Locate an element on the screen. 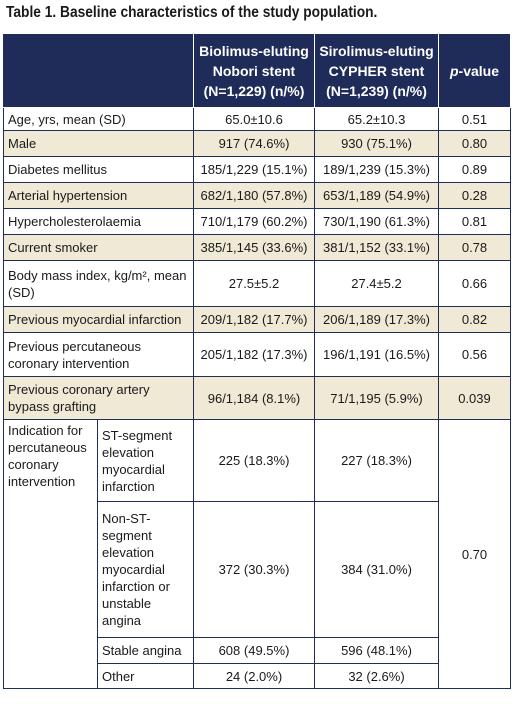 This screenshot has width=515, height=704. row-label: Previous myocardial infarction is located at coordinates (98, 319).